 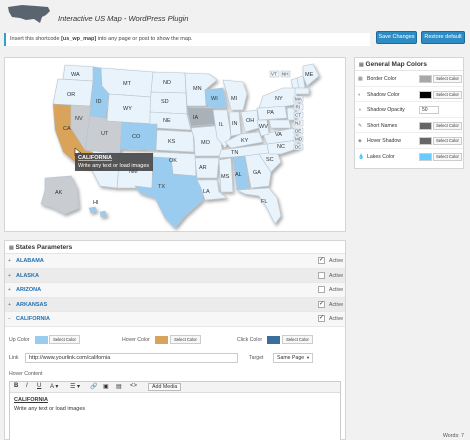 I want to click on state-md, so click(x=280, y=124).